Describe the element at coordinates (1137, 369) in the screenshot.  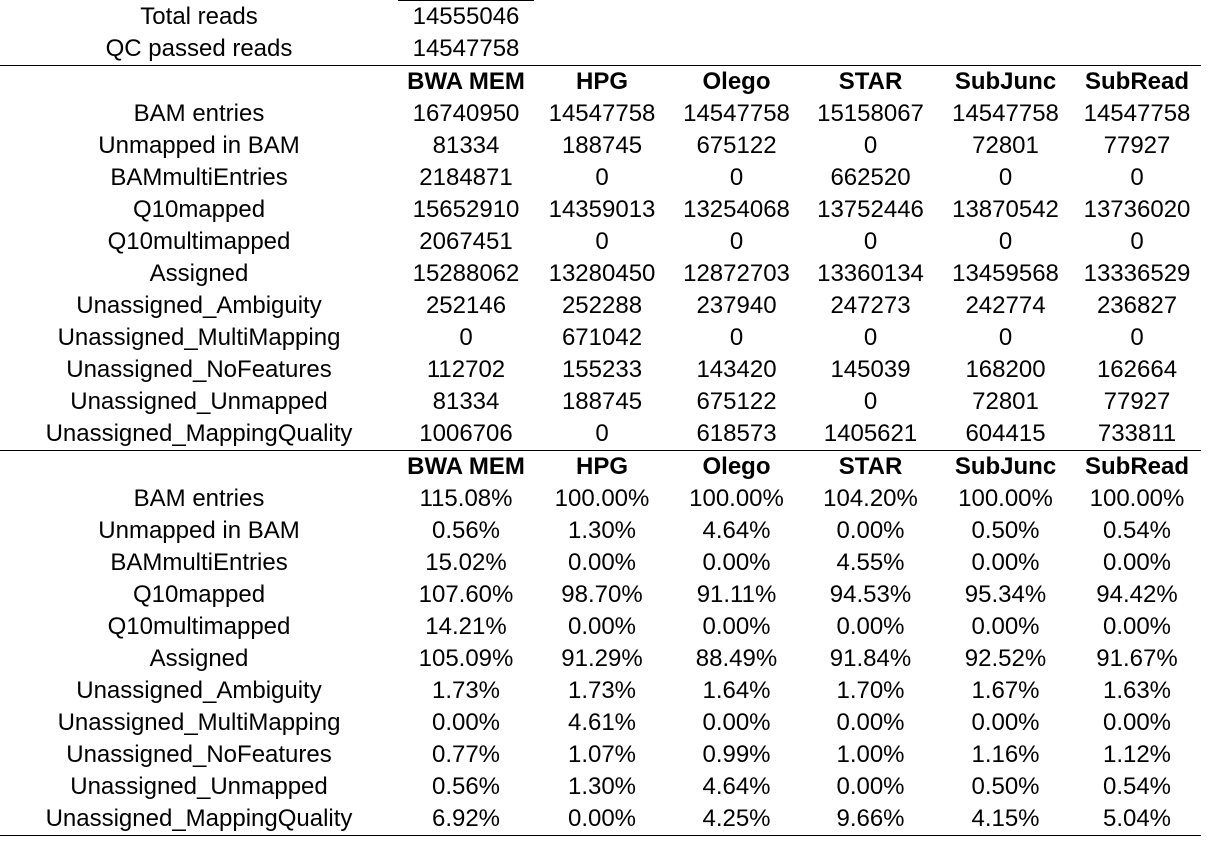
I see `value-cell: 162664` at that location.